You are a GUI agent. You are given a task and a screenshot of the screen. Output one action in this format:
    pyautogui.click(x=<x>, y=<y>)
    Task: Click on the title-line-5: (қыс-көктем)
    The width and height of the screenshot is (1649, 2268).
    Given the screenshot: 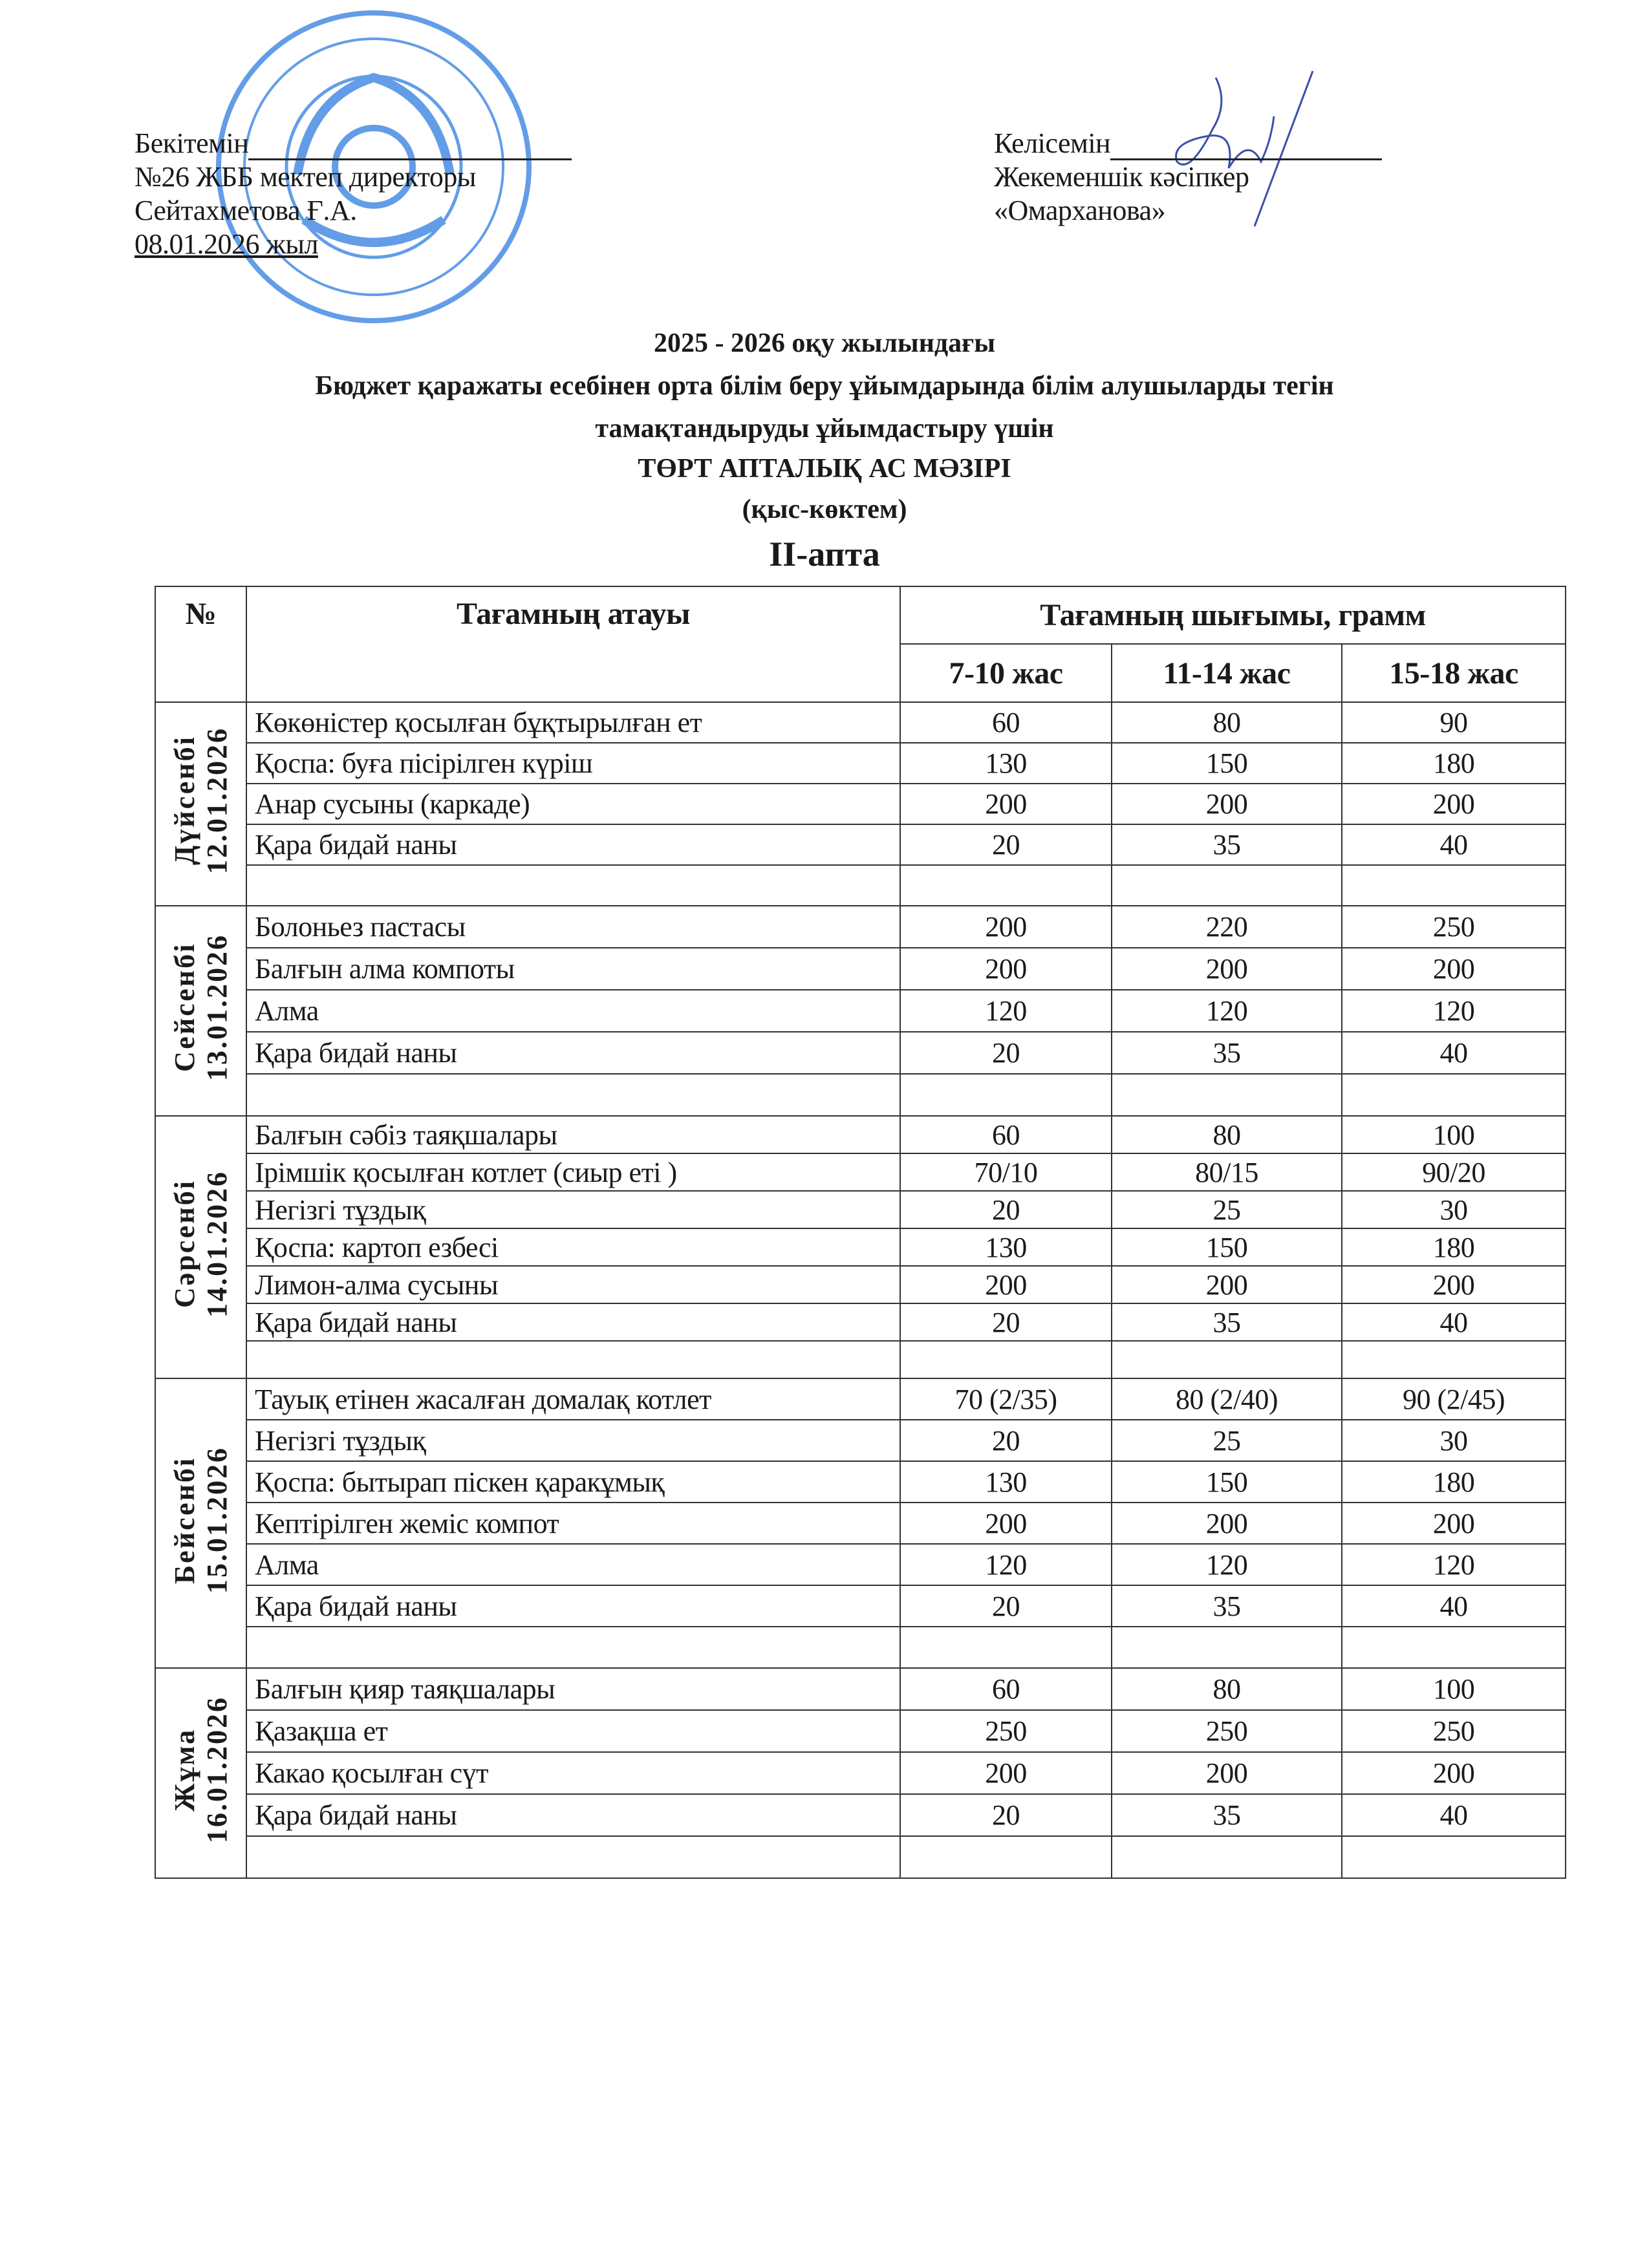 What is the action you would take?
    pyautogui.click(x=824, y=510)
    